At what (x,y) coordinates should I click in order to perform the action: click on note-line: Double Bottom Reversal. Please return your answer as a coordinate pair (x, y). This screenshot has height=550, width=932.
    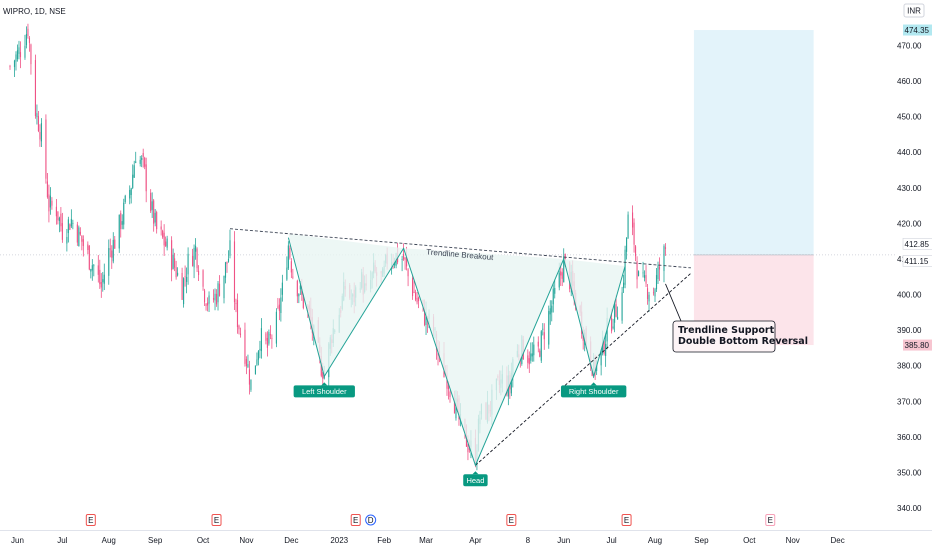
    Looking at the image, I should click on (743, 341).